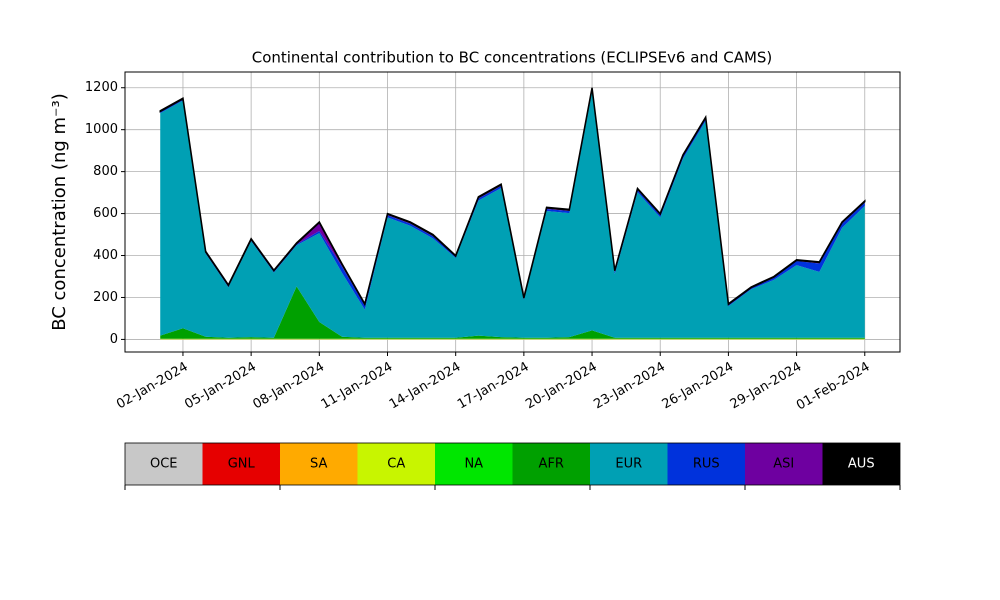  Describe the element at coordinates (698, 386) in the screenshot. I see `x-tick-label: 26-Jan-2024` at that location.